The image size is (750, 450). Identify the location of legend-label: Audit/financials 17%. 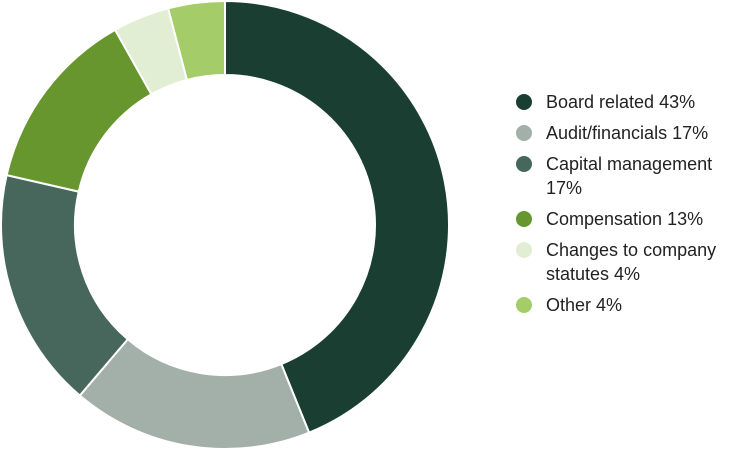
(627, 133).